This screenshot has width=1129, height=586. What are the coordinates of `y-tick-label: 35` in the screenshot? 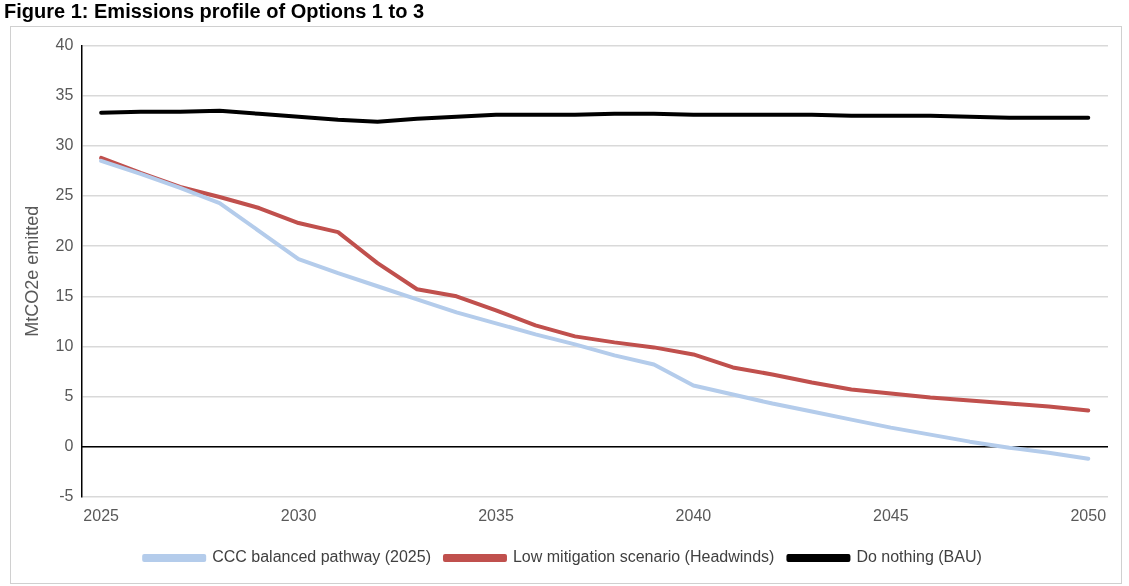 It's located at (64, 95).